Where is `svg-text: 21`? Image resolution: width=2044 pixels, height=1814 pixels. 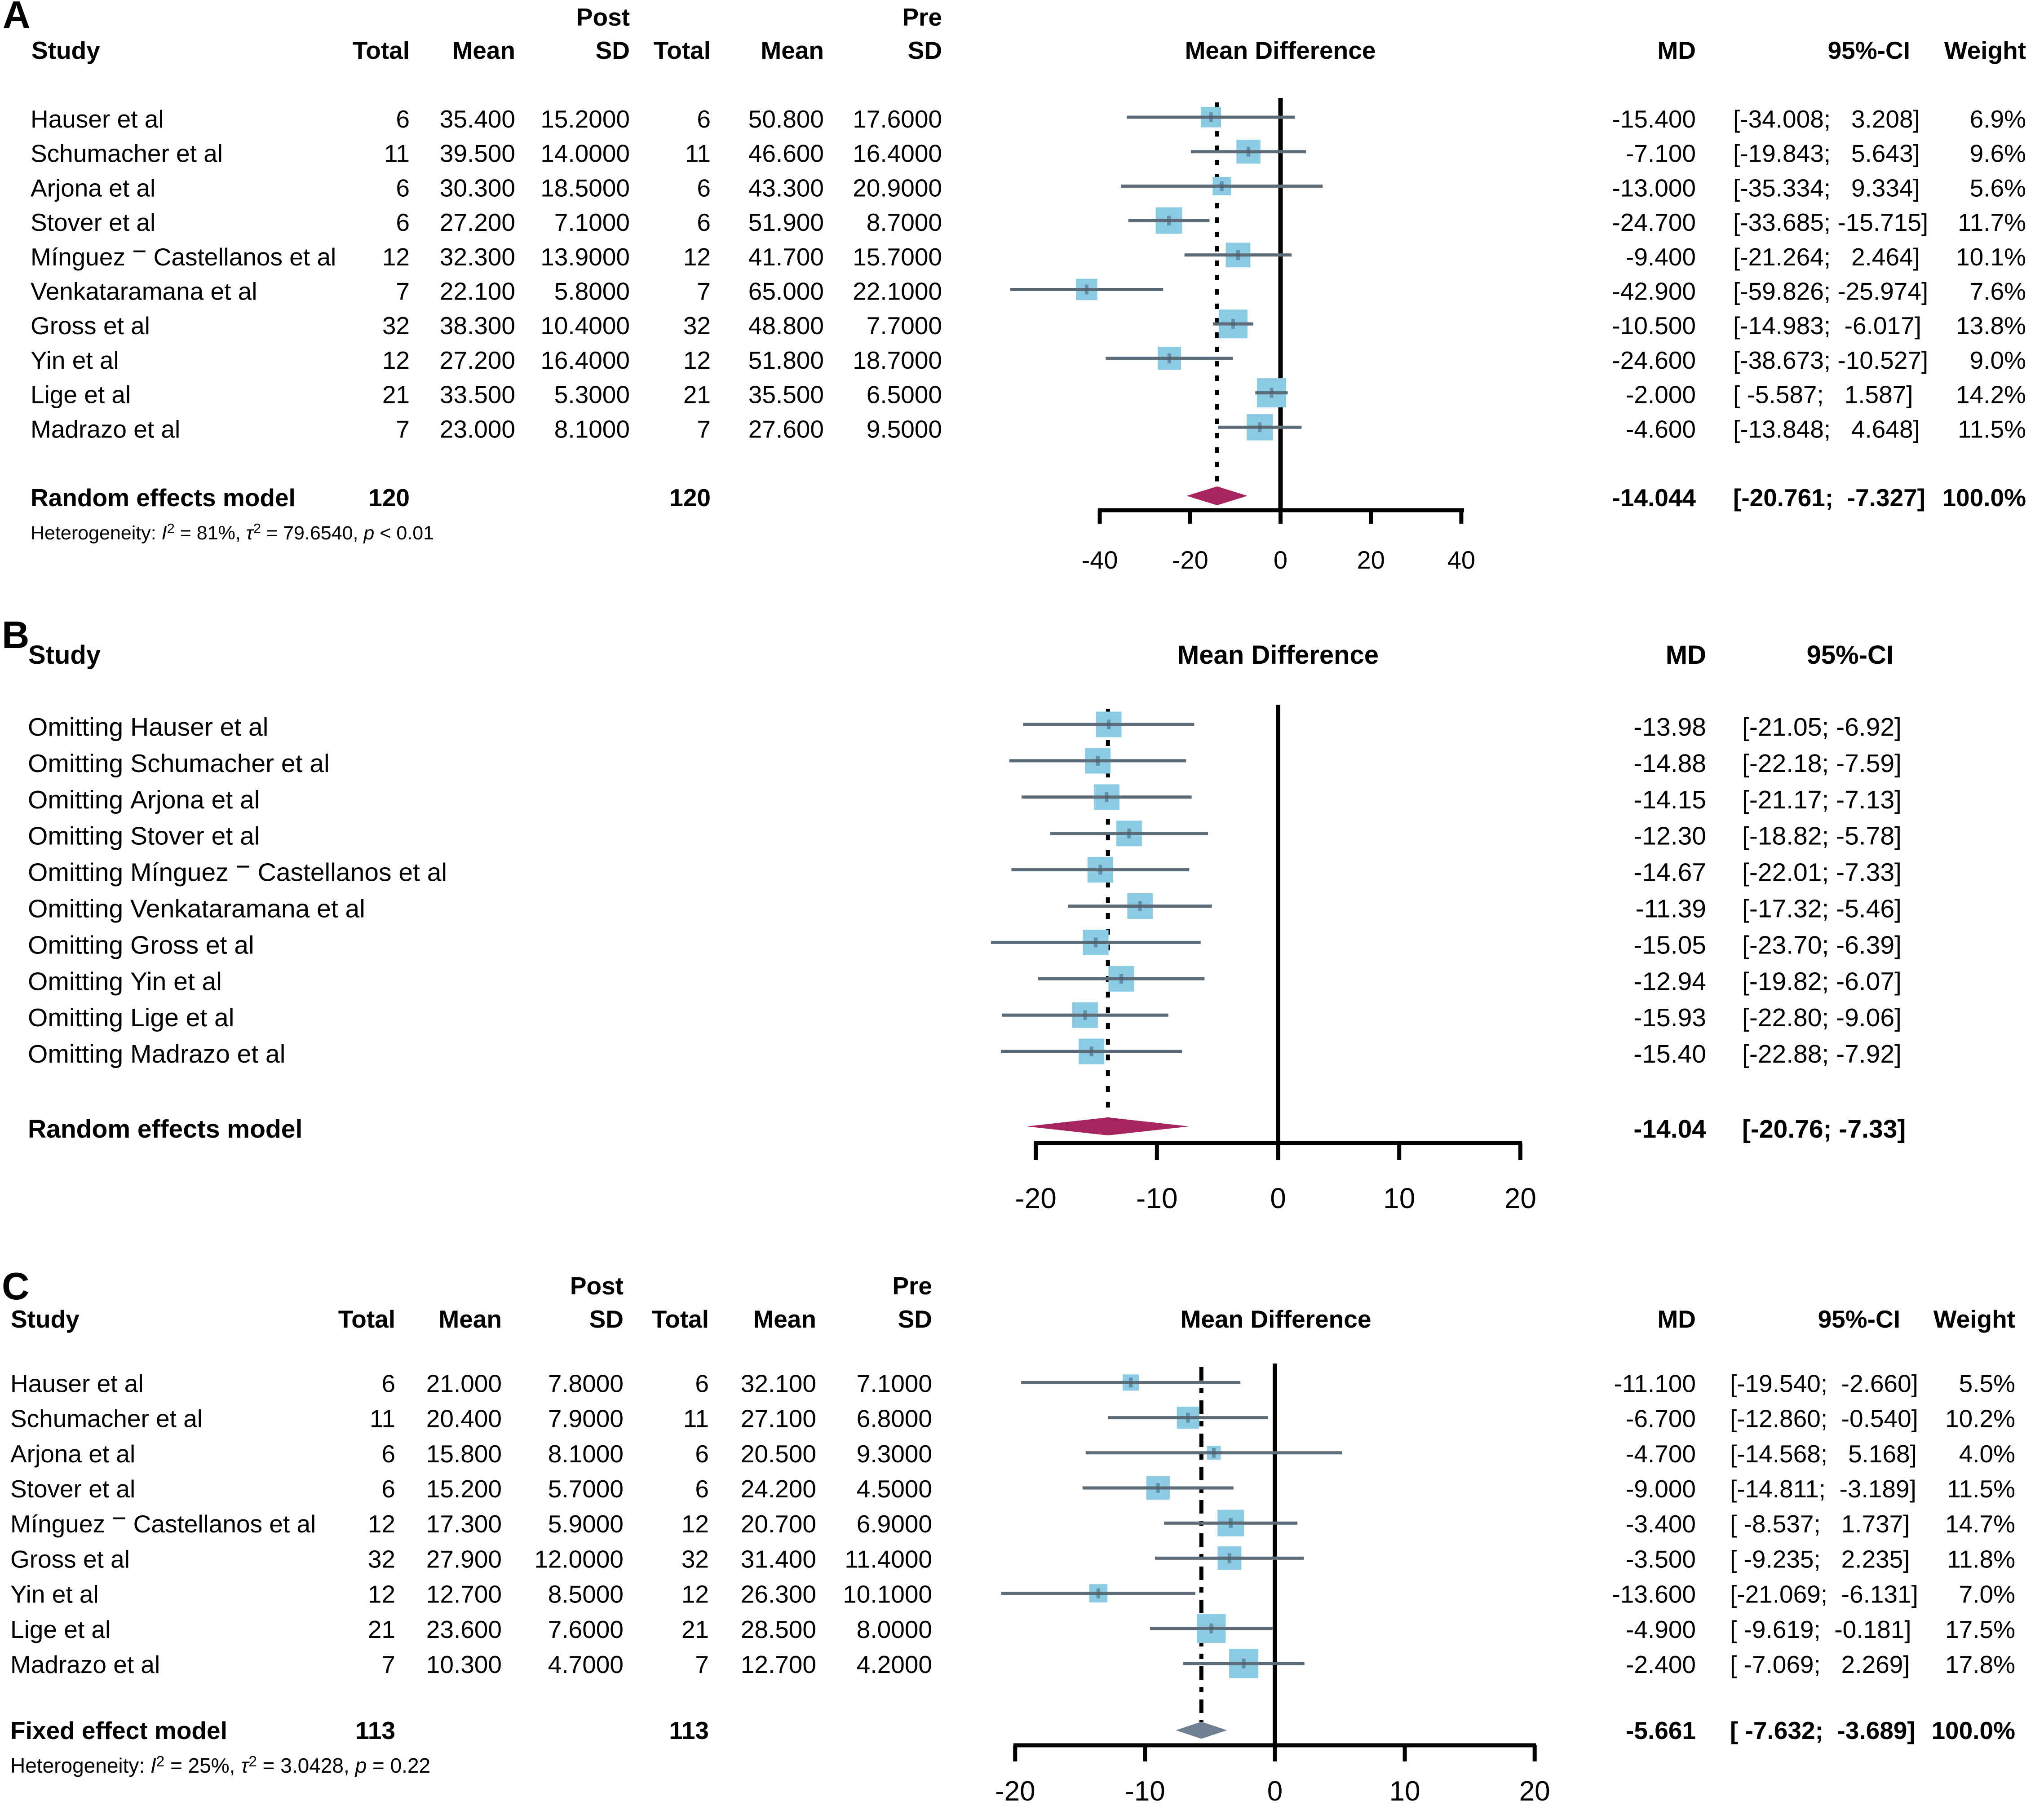
svg-text: 21 is located at coordinates (695, 1629).